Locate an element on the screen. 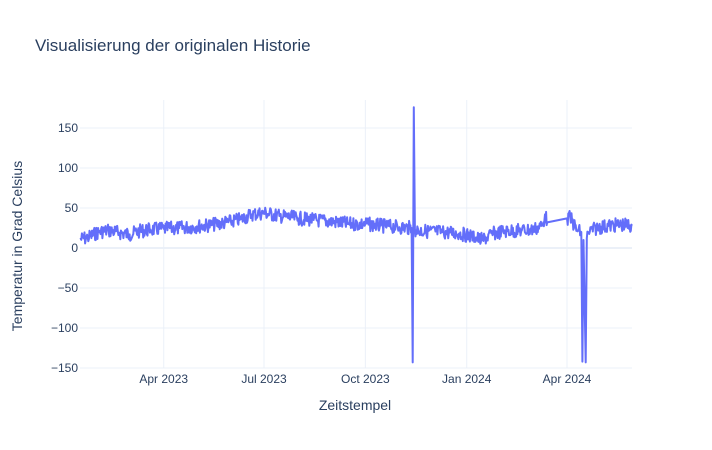  x-tick-label: Oct 2023 is located at coordinates (365, 379).